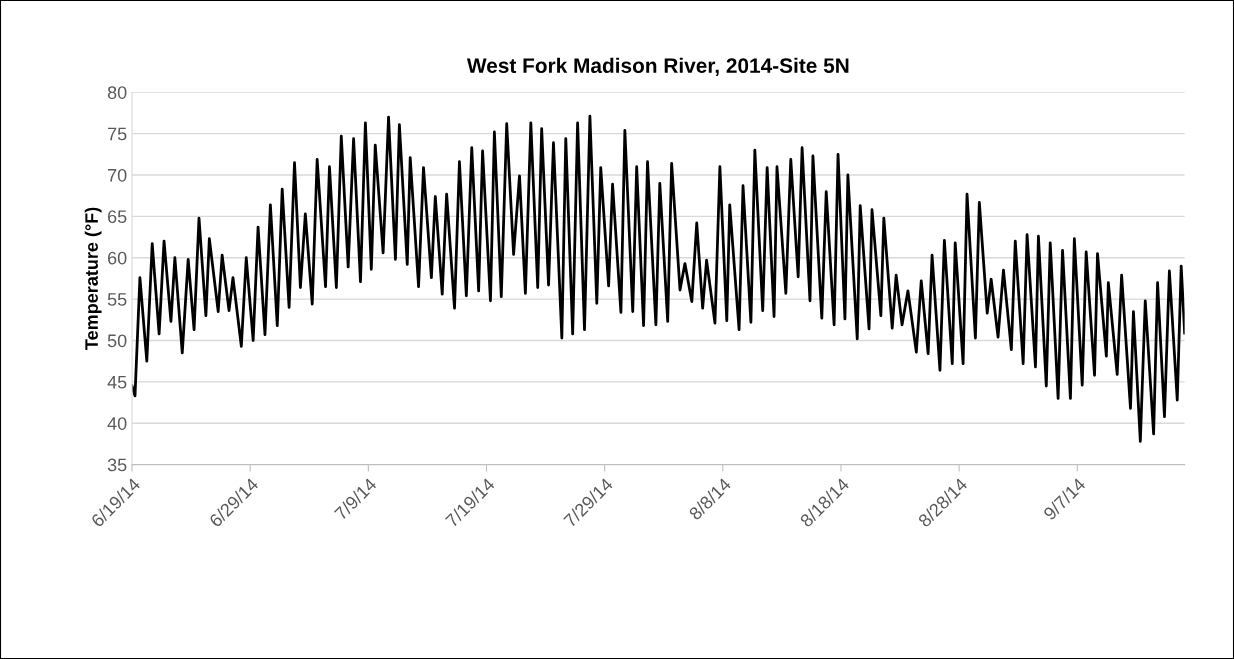 Image resolution: width=1234 pixels, height=659 pixels. Describe the element at coordinates (117, 92) in the screenshot. I see `y-tick-label: 80` at that location.